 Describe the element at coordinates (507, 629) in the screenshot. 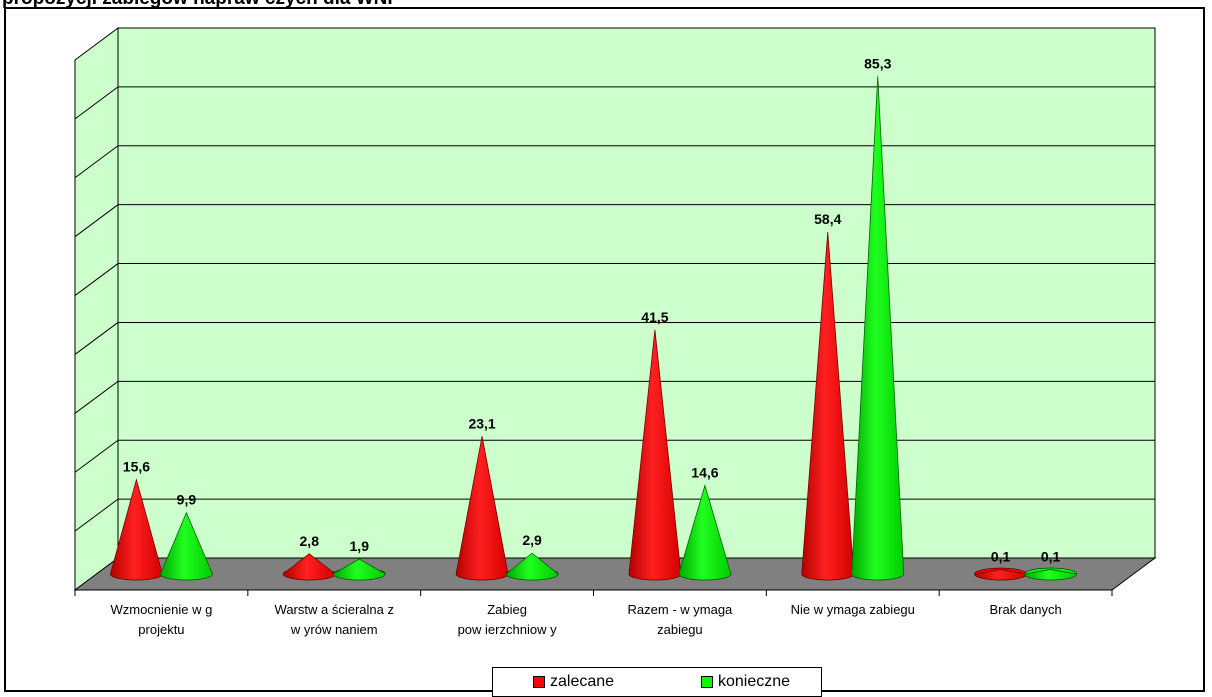

I see `category-label-line: pow ierzchniow y` at that location.